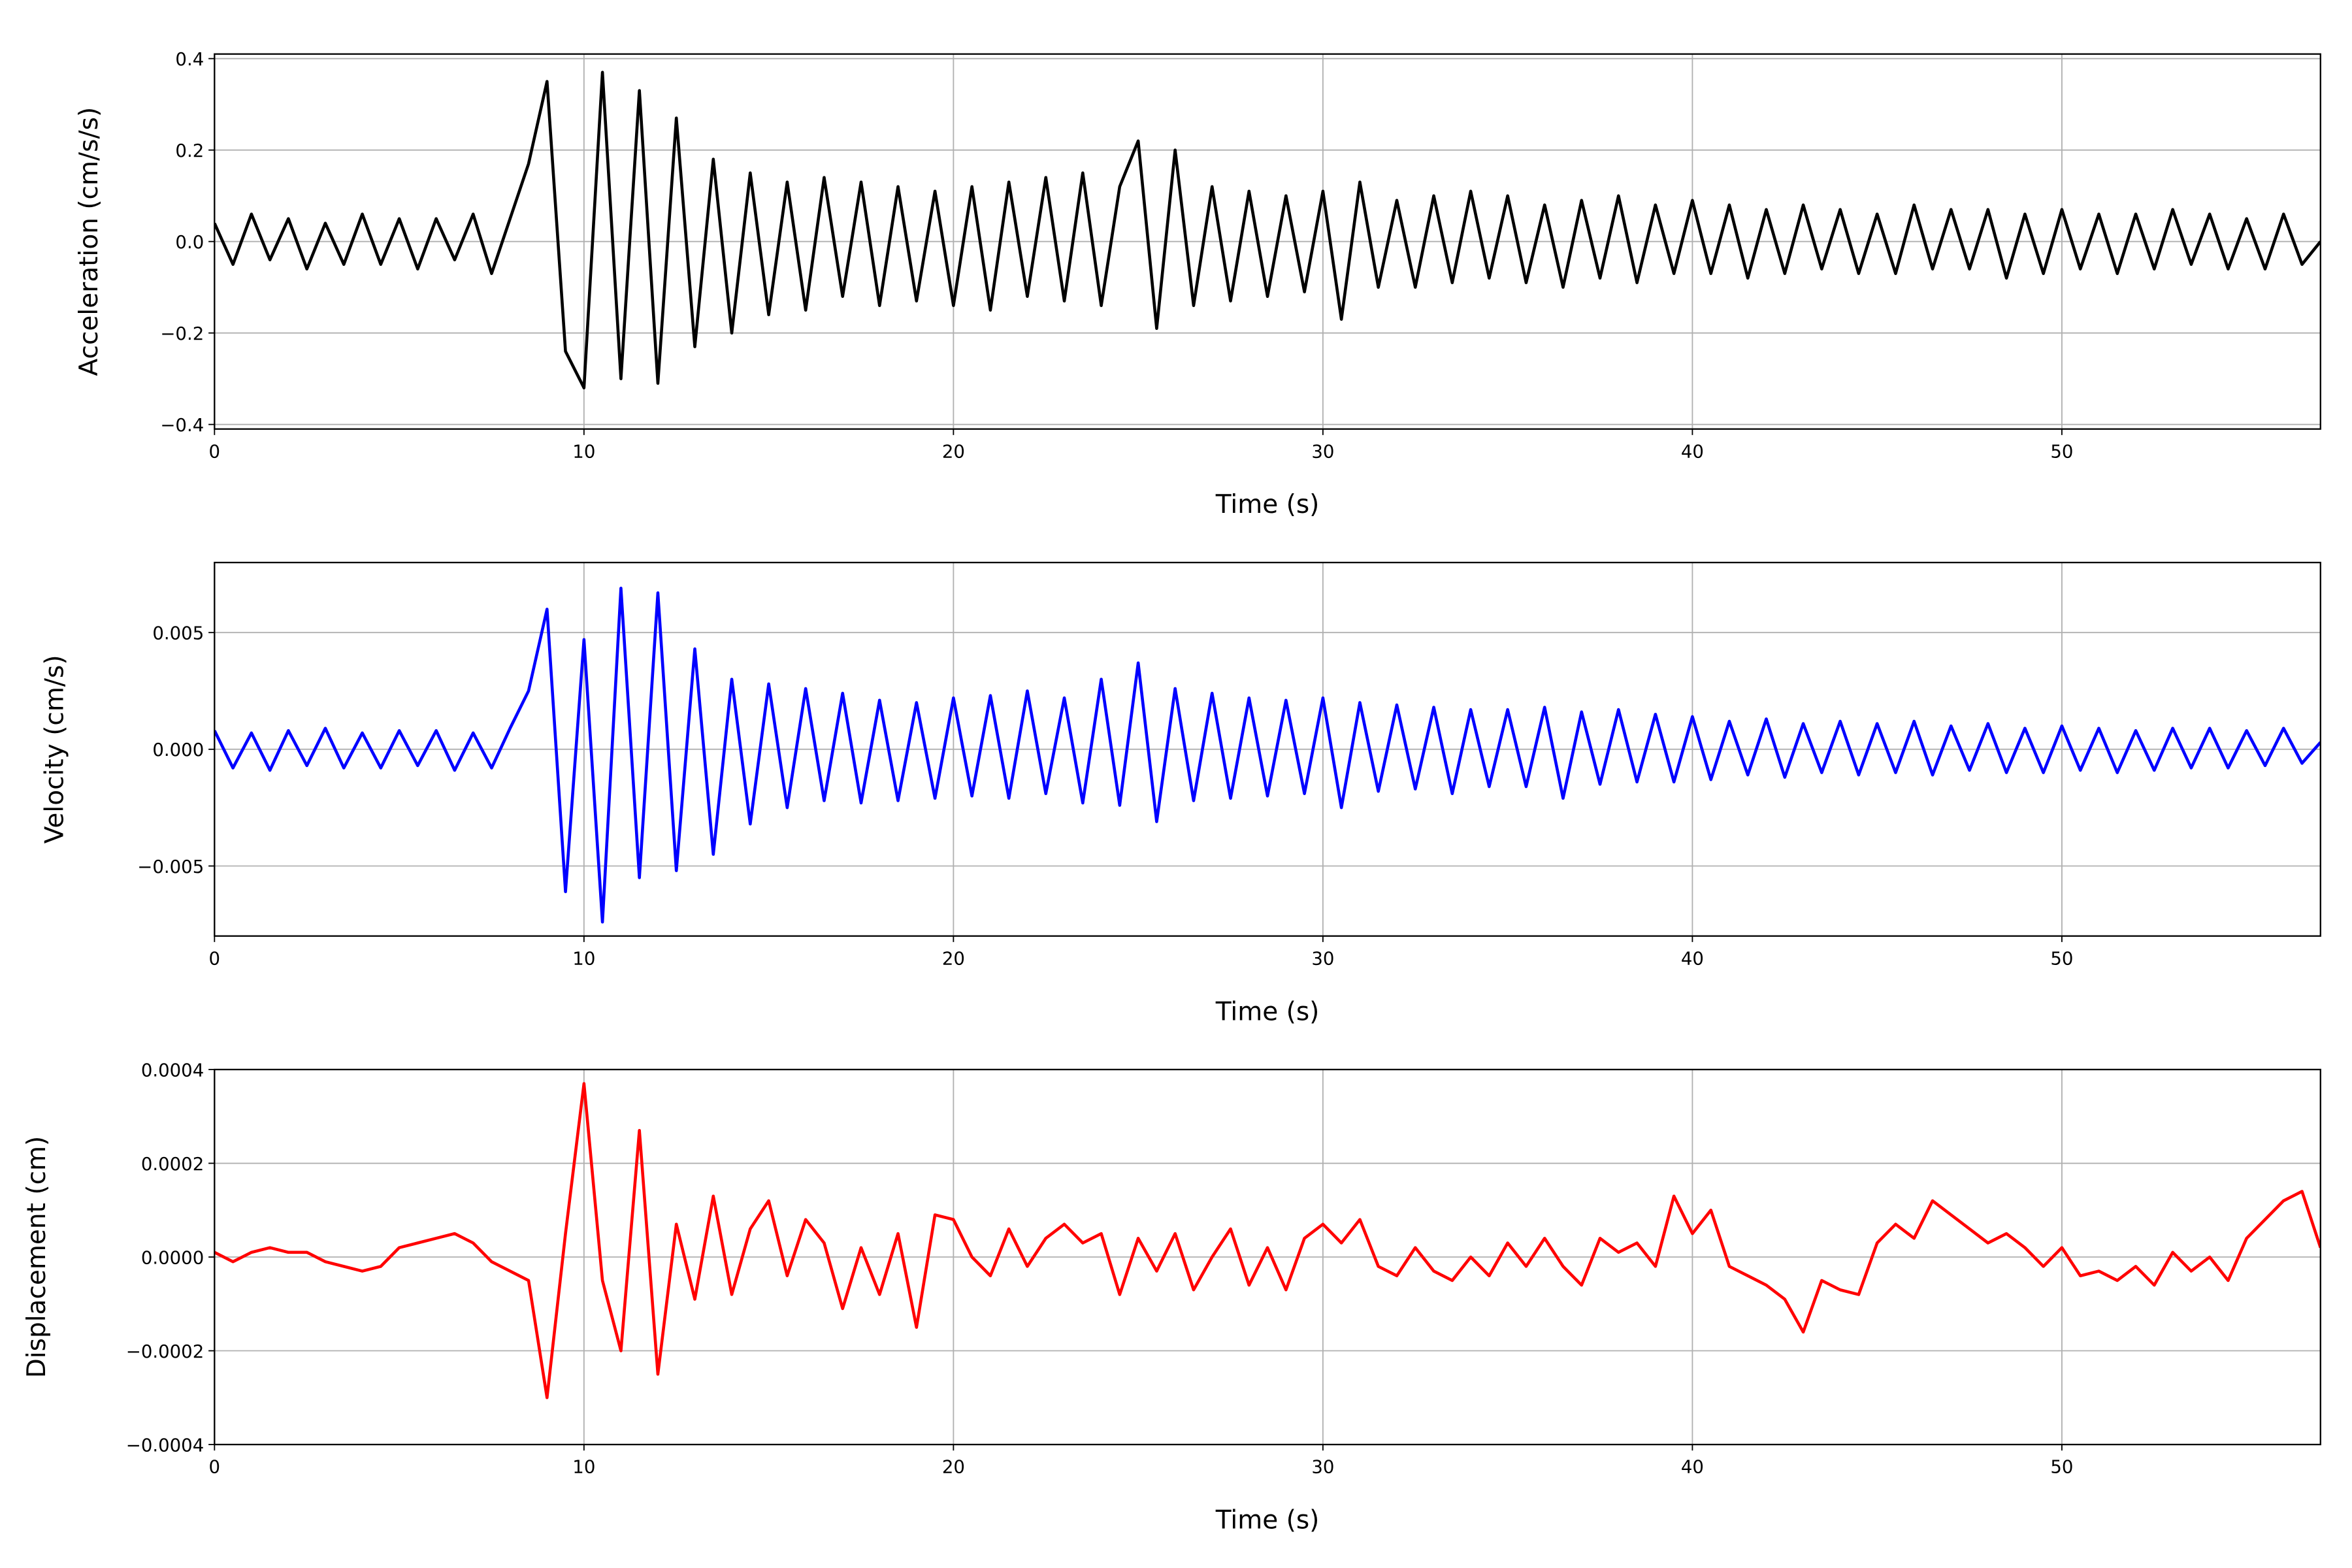 This screenshot has width=2352, height=1568. What do you see at coordinates (189, 59) in the screenshot?
I see `y-tick-label: 0.4` at bounding box center [189, 59].